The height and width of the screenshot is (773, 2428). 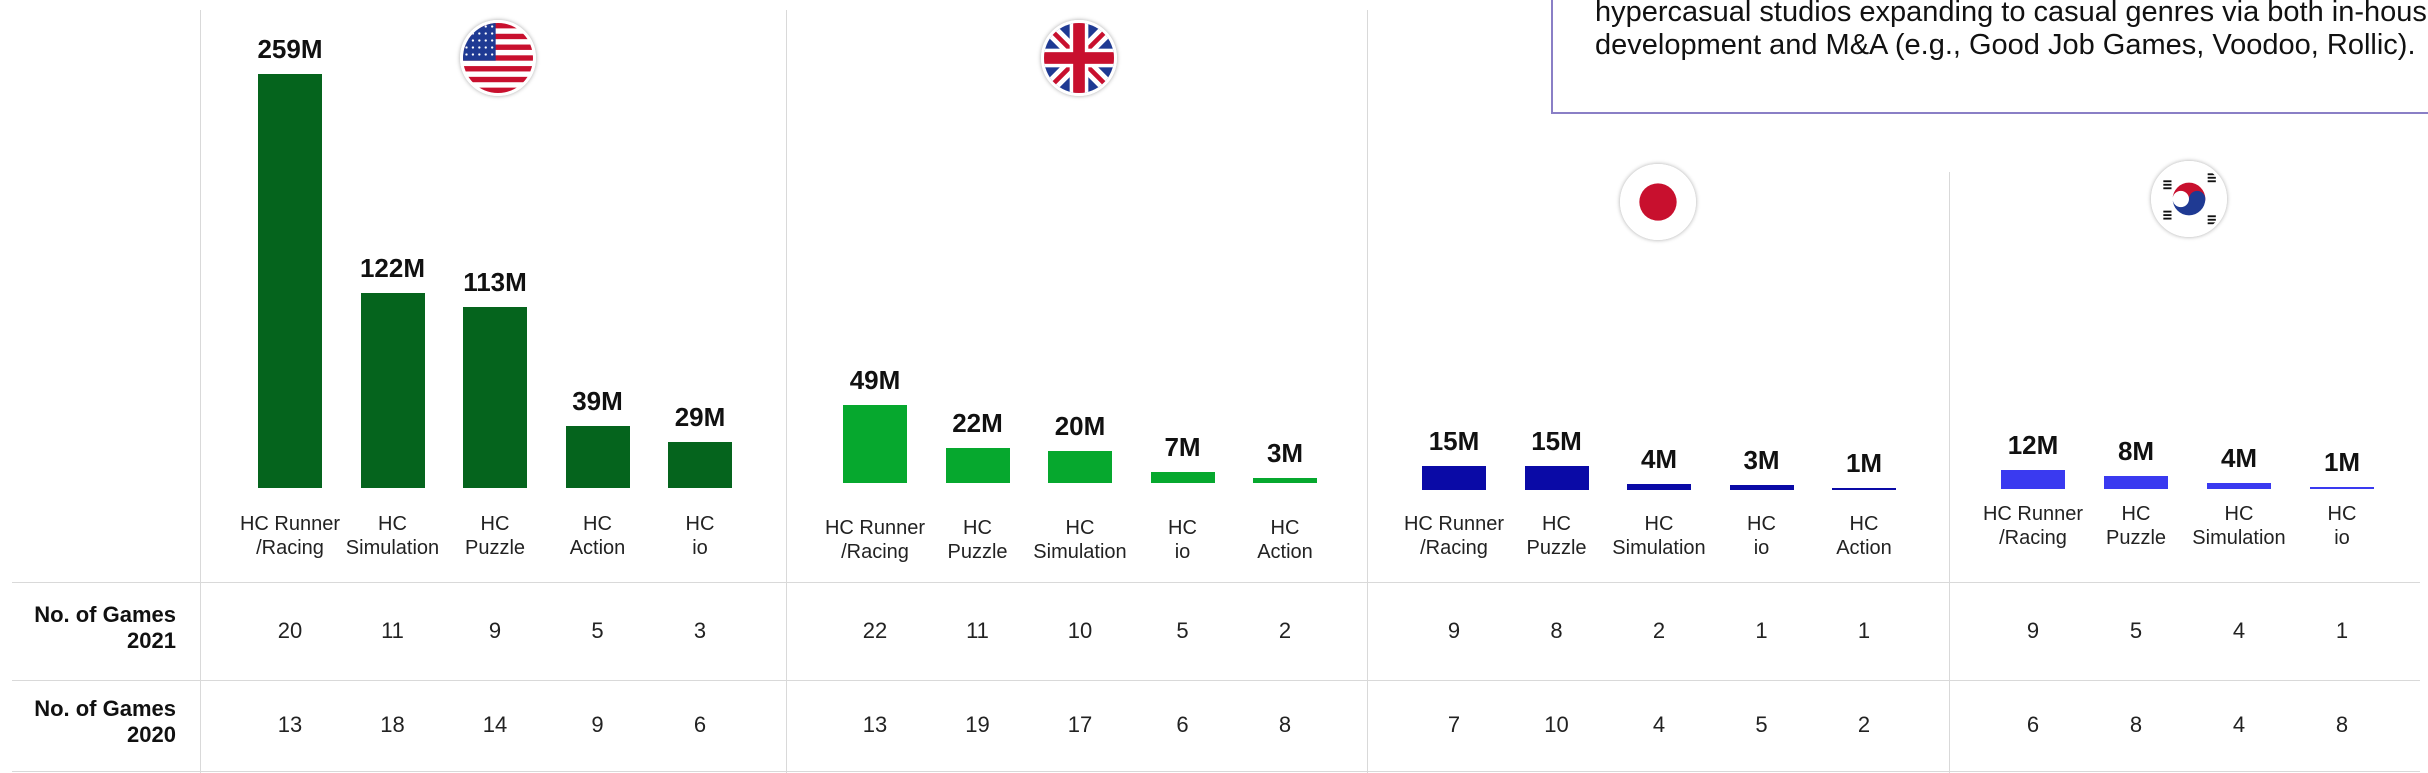 I want to click on bar-value-label: 20M, so click(x=1080, y=426).